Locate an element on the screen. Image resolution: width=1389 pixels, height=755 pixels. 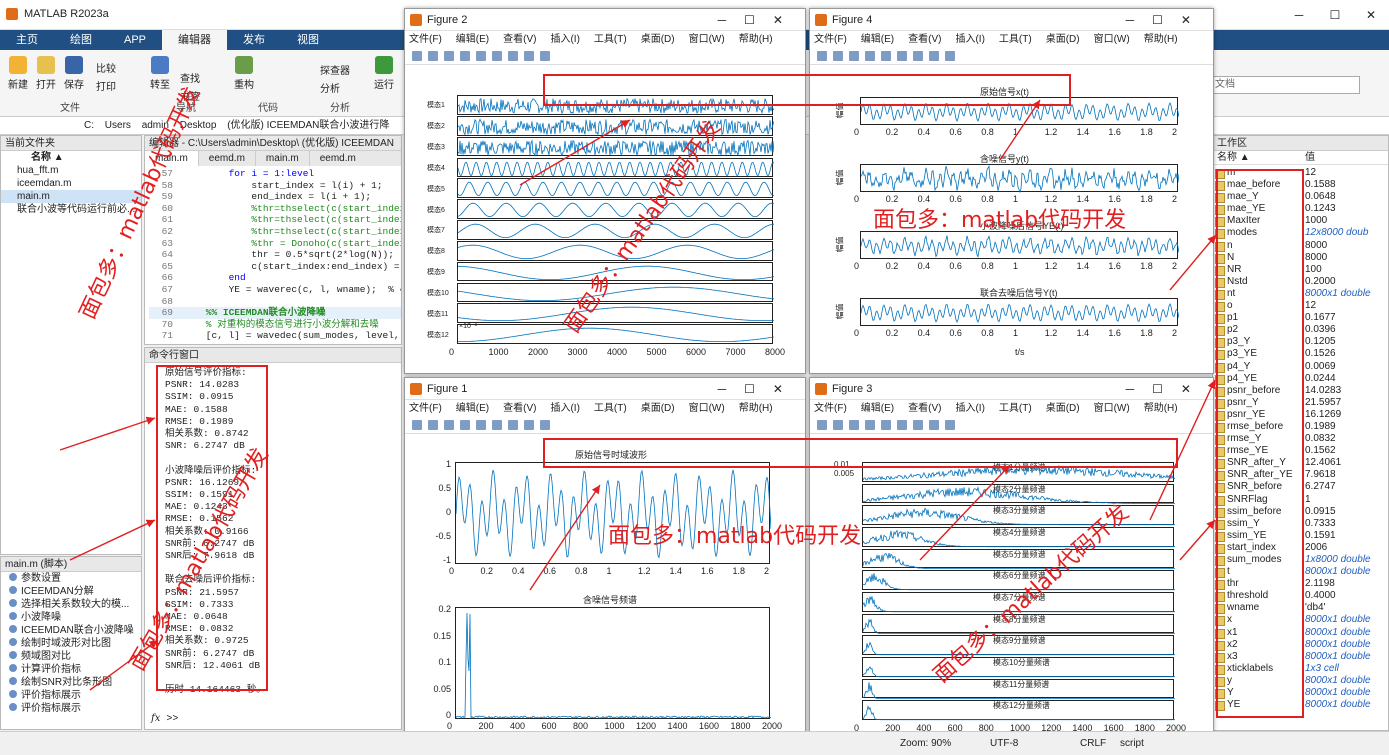
variable-row: x3 8000x1 double is located at coordinates (1300, 657).